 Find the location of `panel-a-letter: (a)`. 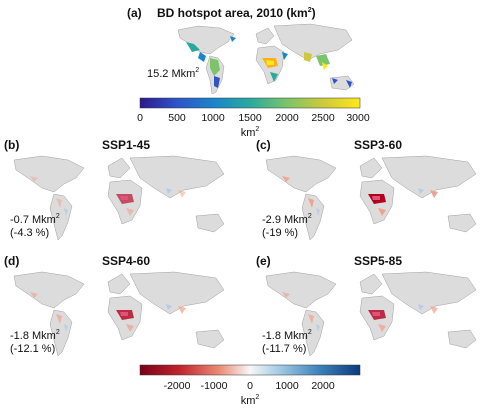

panel-a-letter: (a) is located at coordinates (134, 13).